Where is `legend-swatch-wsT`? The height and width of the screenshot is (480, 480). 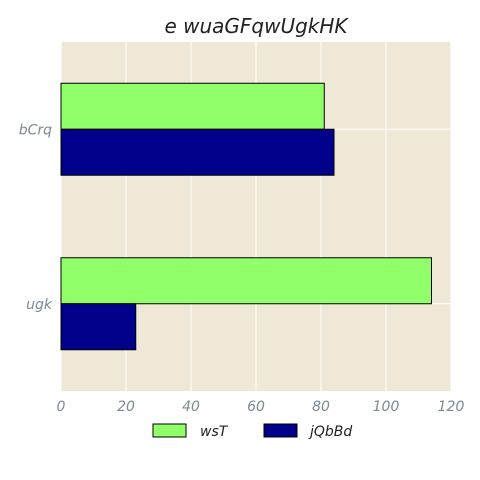 legend-swatch-wsT is located at coordinates (169, 430).